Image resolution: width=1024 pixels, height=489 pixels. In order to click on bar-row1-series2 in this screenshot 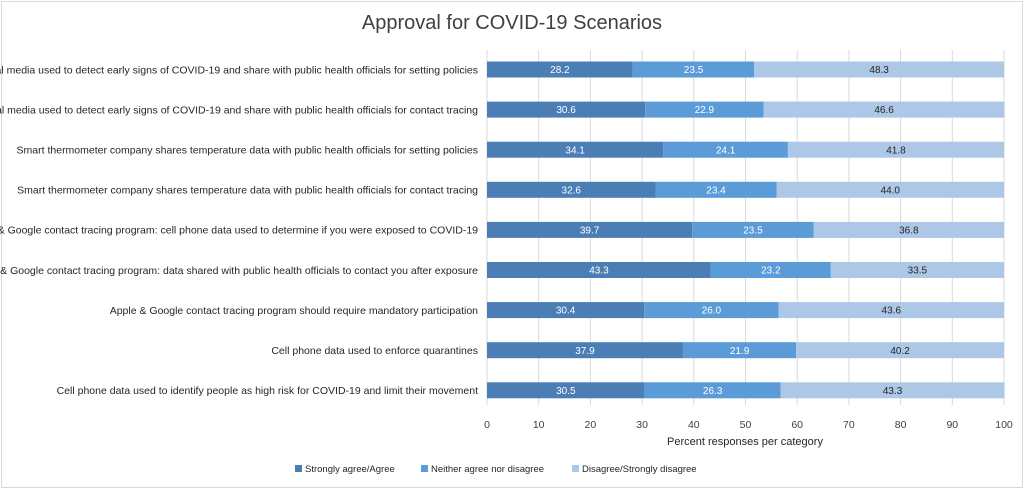, I will do `click(884, 109)`.